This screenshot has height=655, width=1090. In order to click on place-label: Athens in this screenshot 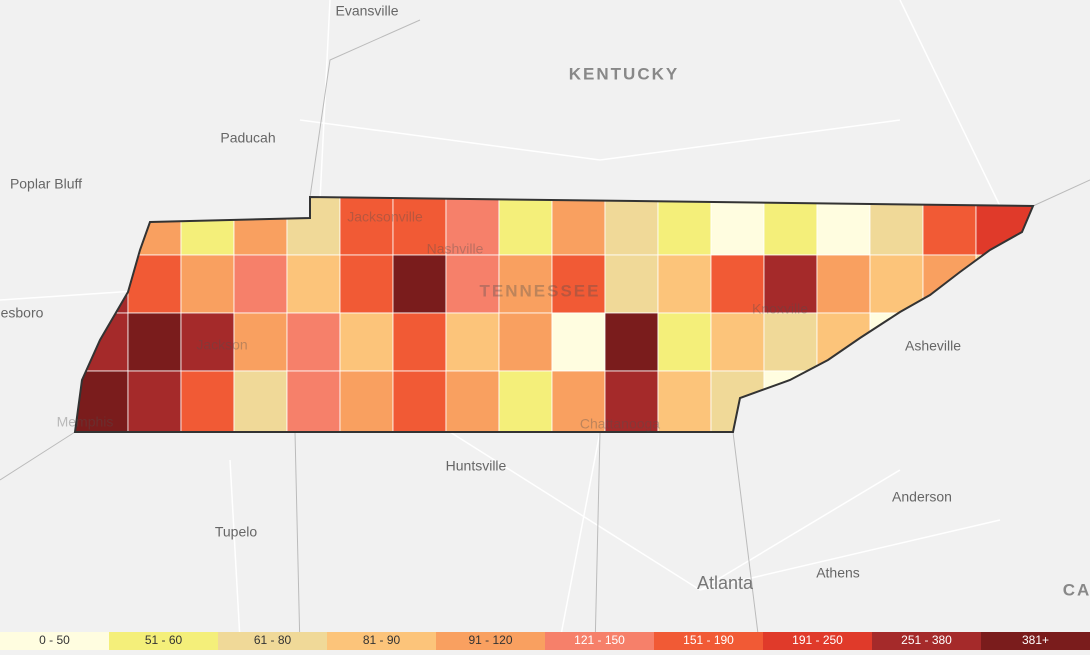, I will do `click(838, 573)`.